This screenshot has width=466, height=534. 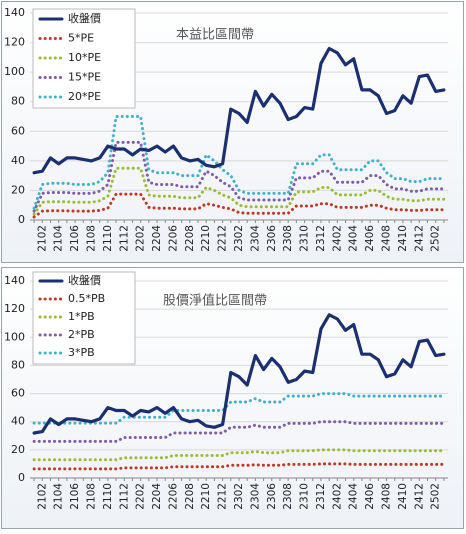 I want to click on legend-label: 5*PE, so click(x=81, y=38).